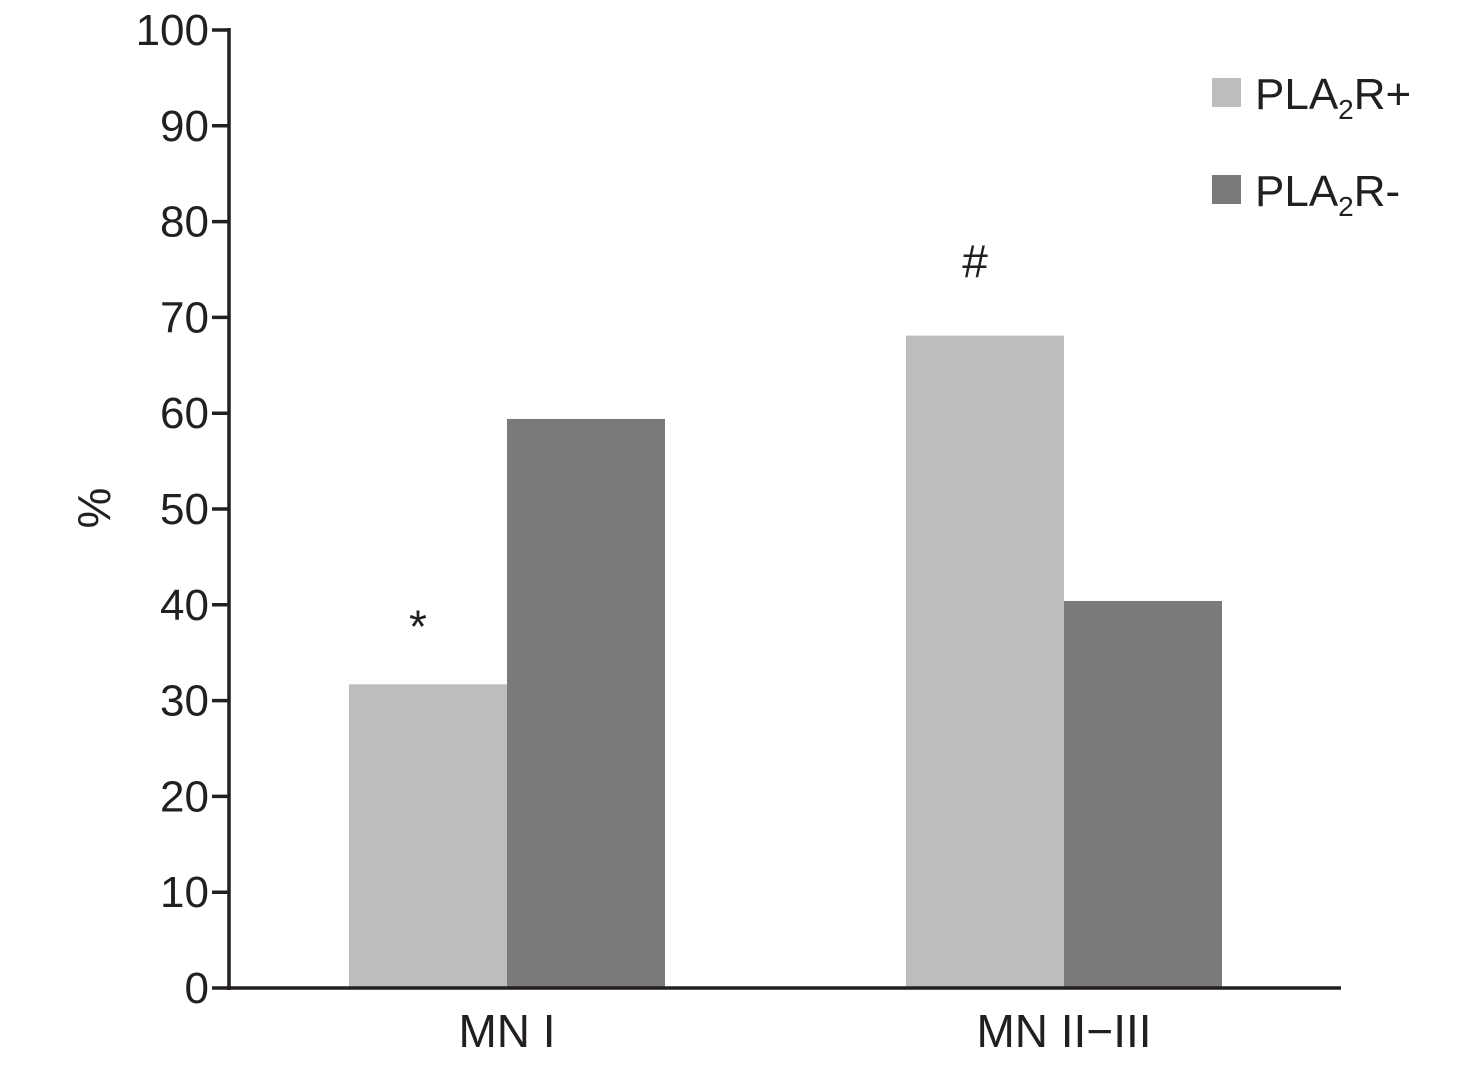  What do you see at coordinates (1327, 194) in the screenshot?
I see `legend-entry: PLA2R-` at bounding box center [1327, 194].